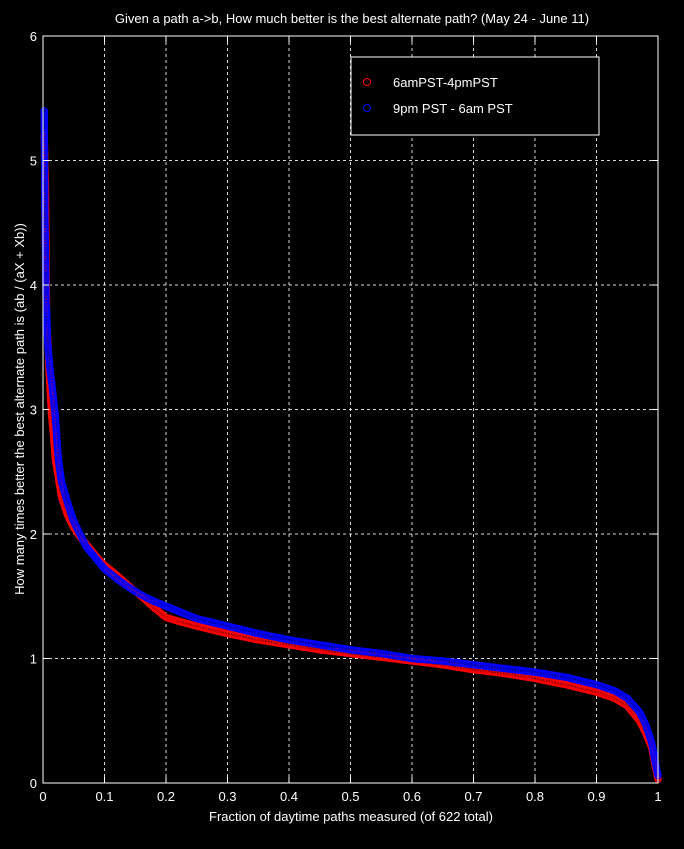 This screenshot has width=684, height=849. What do you see at coordinates (42, 796) in the screenshot?
I see `x-tick-label: 0` at bounding box center [42, 796].